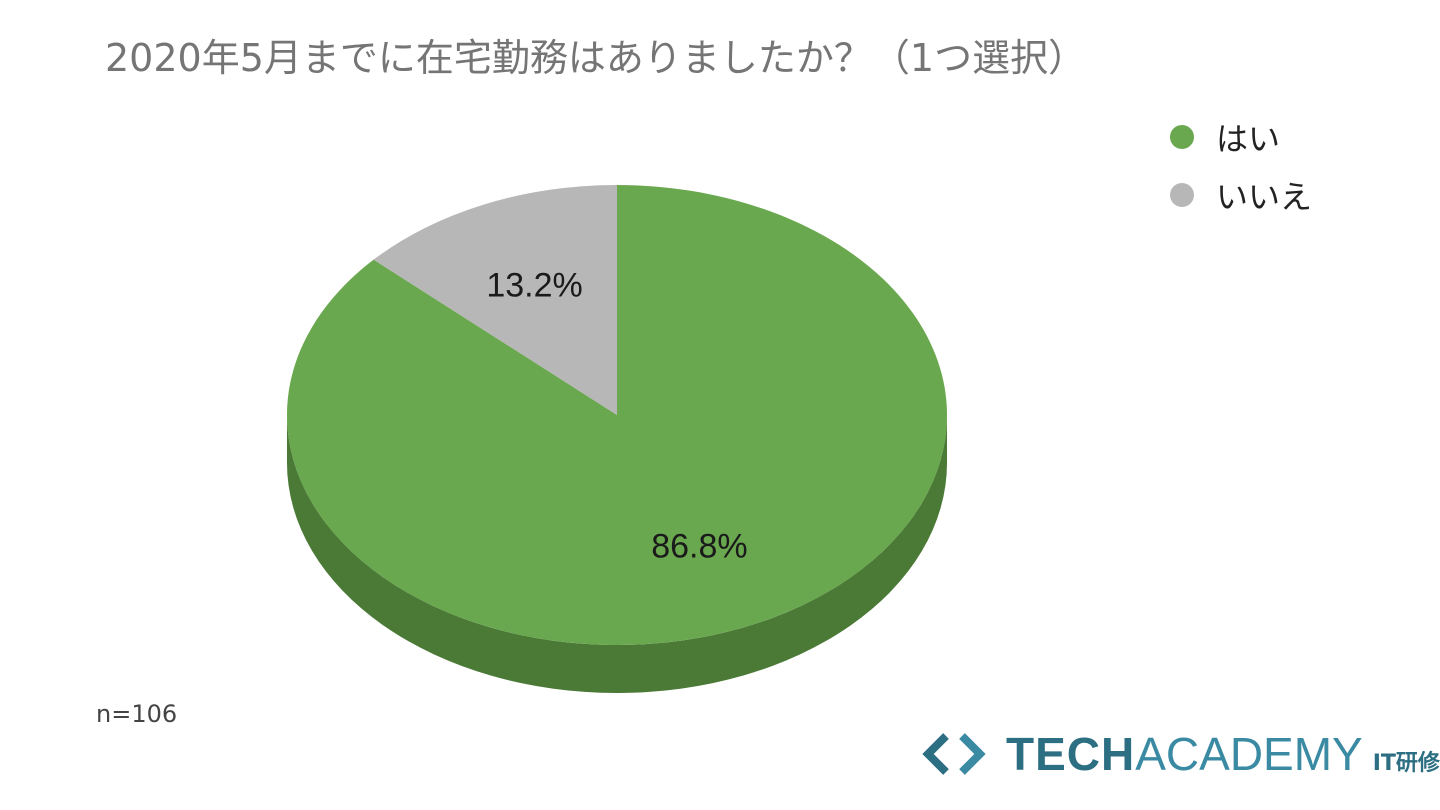 The image size is (1440, 810). Describe the element at coordinates (1182, 137) in the screenshot. I see `legend-swatch-yes` at that location.